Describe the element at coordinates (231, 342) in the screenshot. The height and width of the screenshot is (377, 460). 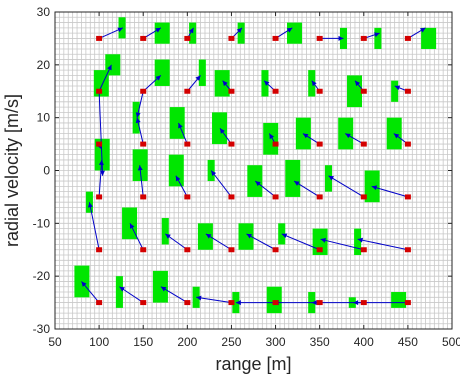
I see `x-tick-label: 250` at that location.